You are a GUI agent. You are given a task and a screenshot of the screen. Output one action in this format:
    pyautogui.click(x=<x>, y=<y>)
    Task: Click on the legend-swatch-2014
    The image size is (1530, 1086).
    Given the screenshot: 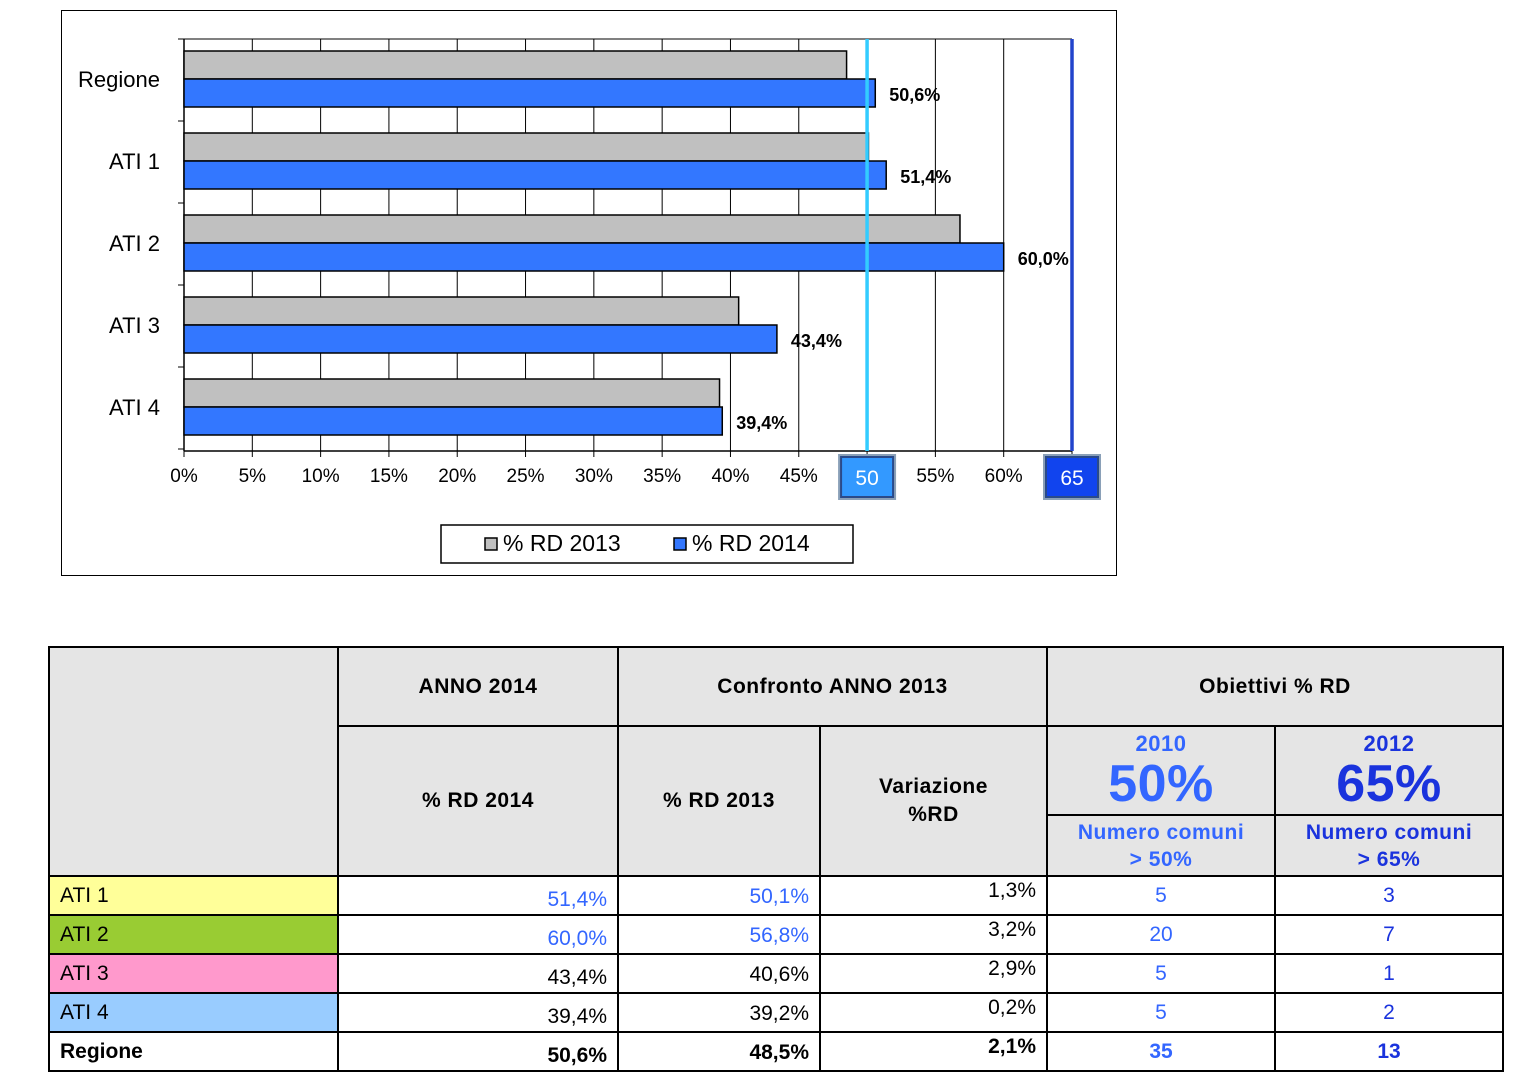 What is the action you would take?
    pyautogui.click(x=680, y=544)
    